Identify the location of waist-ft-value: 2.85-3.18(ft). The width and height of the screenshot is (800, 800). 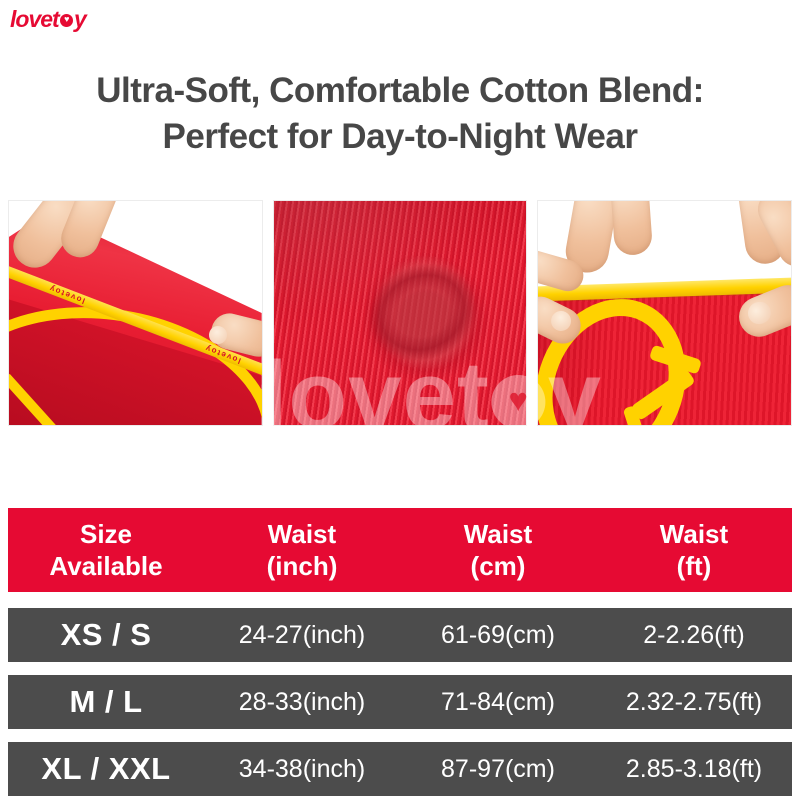
(694, 768).